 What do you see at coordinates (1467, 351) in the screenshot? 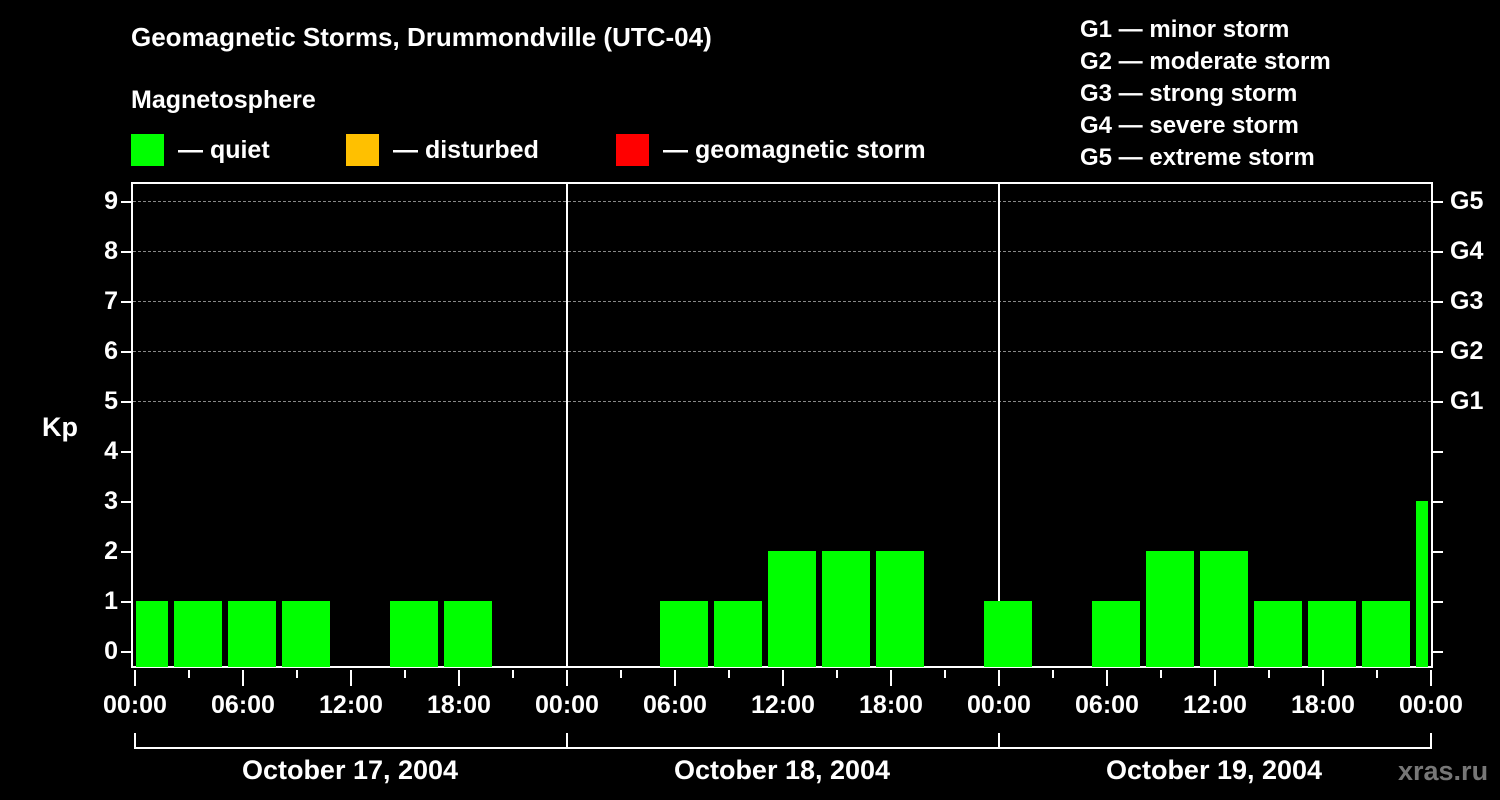
I see `g2-label: G2` at bounding box center [1467, 351].